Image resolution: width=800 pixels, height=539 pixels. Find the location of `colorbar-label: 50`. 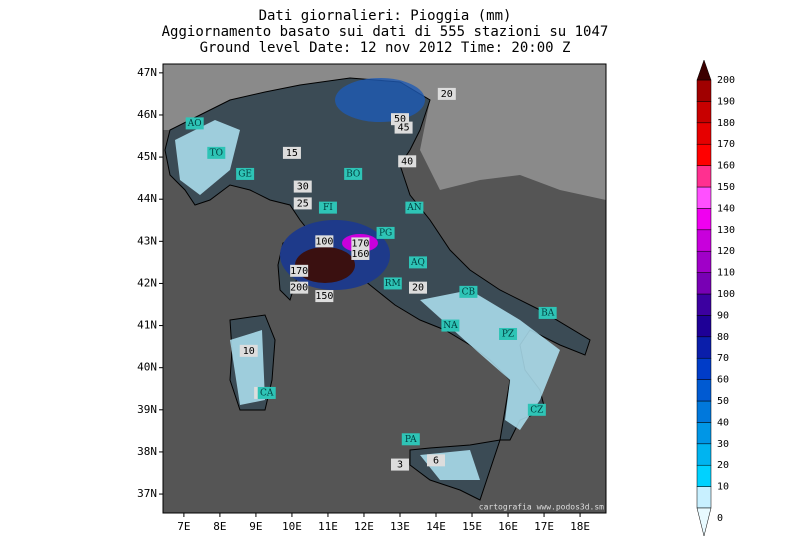

colorbar-label: 50 is located at coordinates (723, 401).